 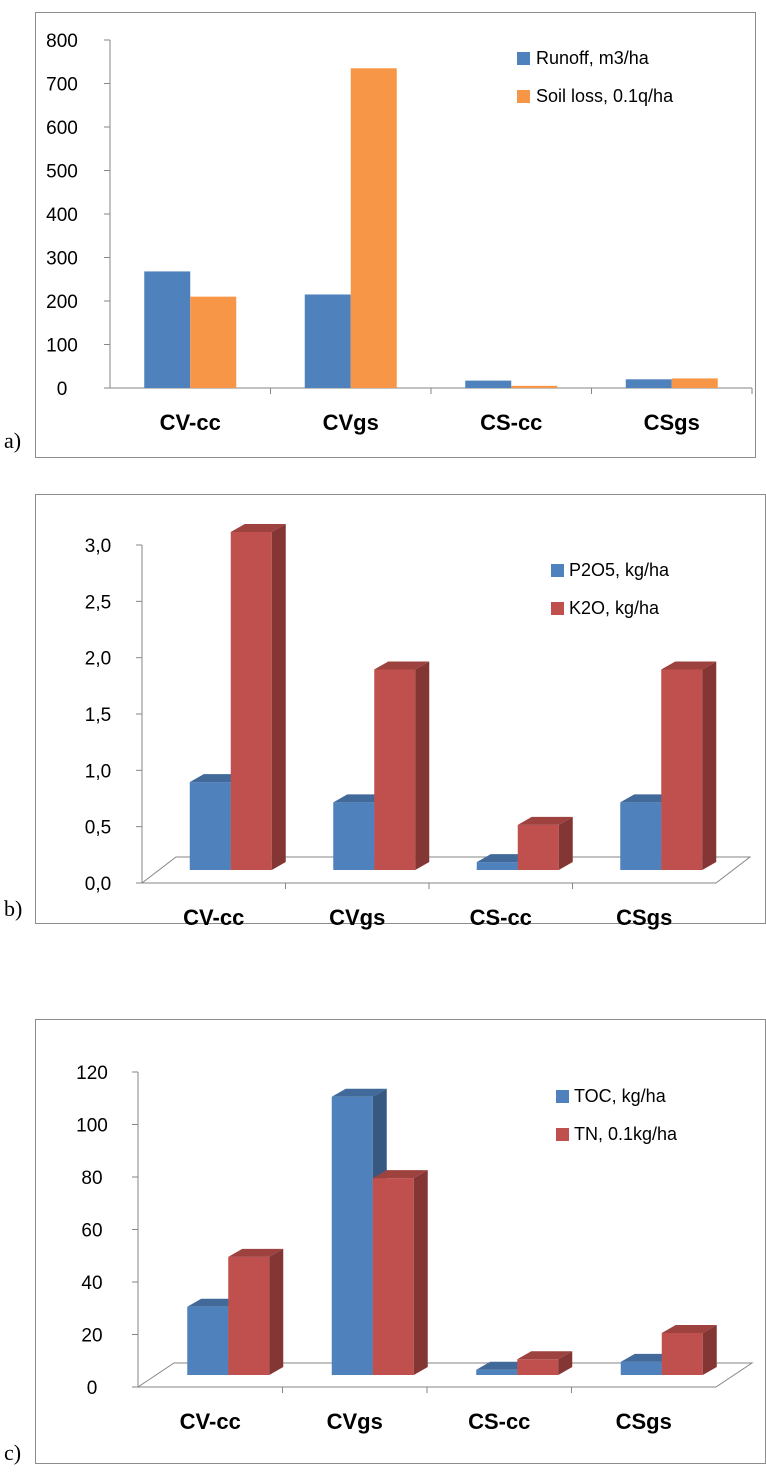 I want to click on panel-label-a: a), so click(x=13, y=440).